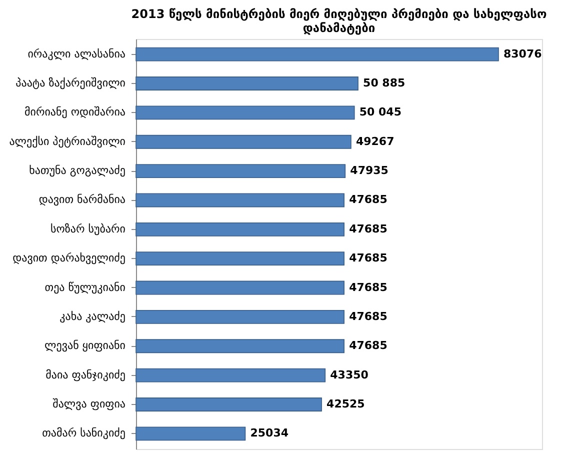  I want to click on data-label: 83076, so click(523, 53).